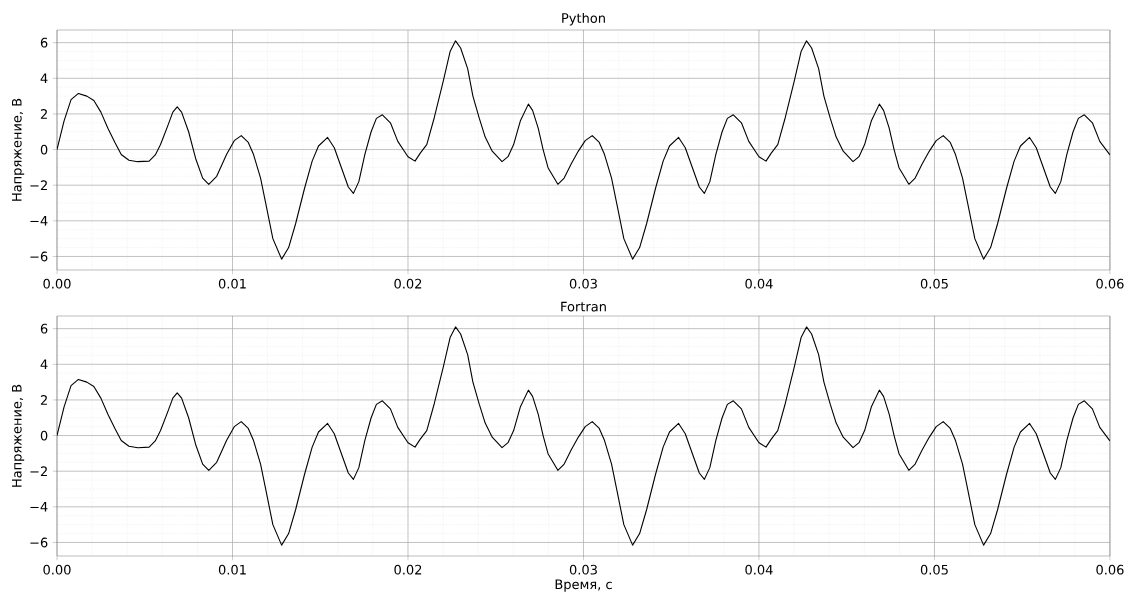 The image size is (1140, 603). Describe the element at coordinates (583, 585) in the screenshot. I see `x-axis-title: Время, с` at that location.